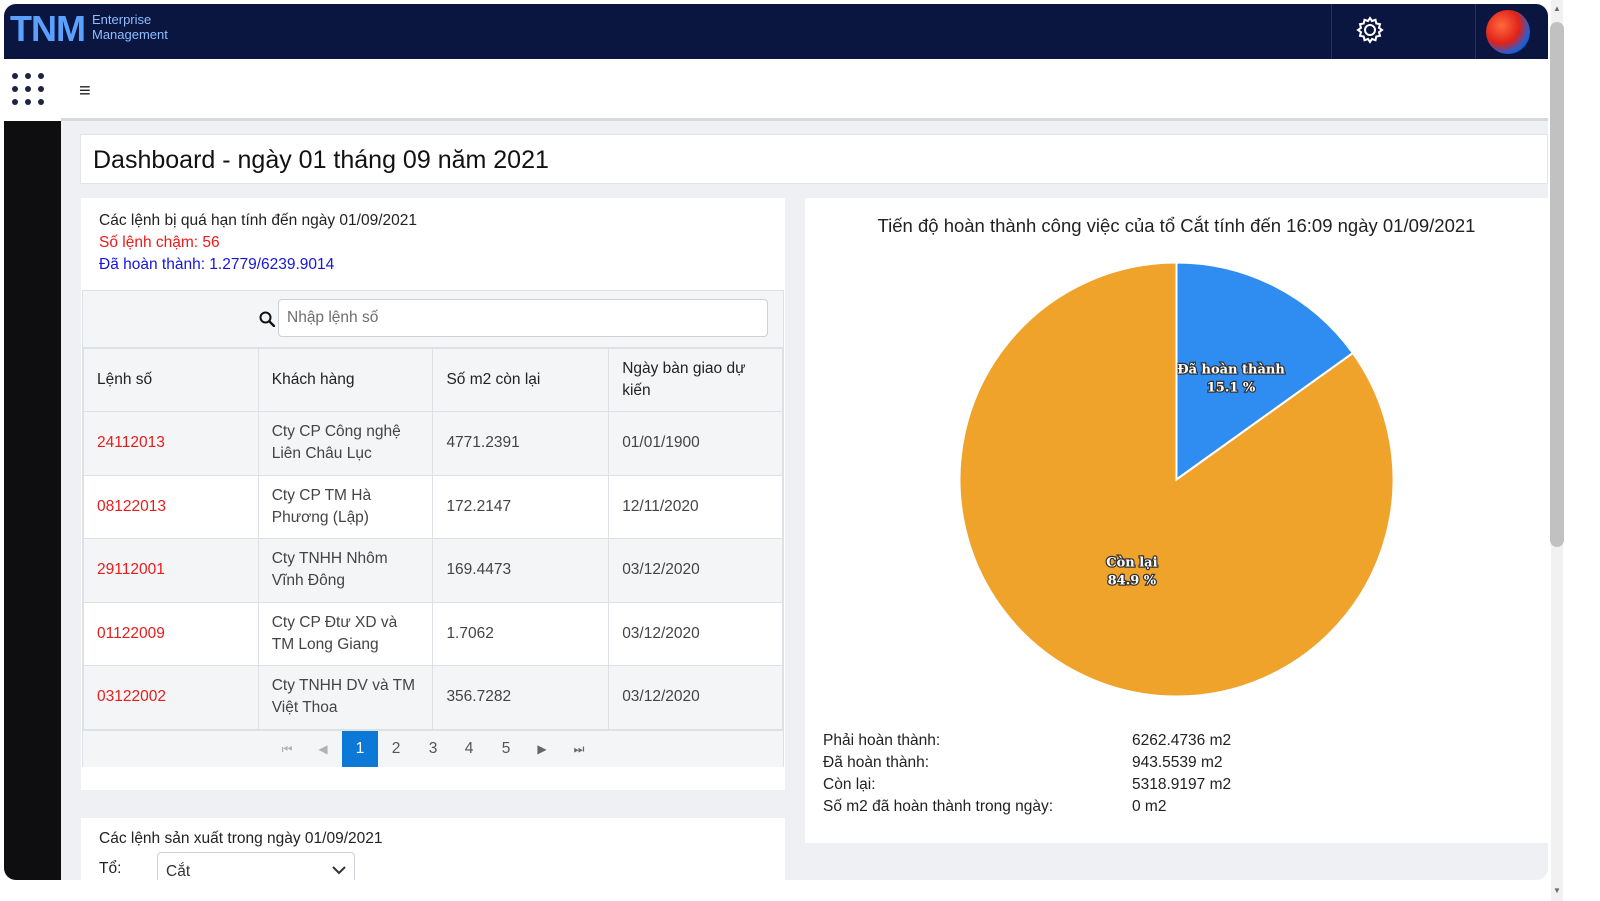 The width and height of the screenshot is (1600, 901). I want to click on gear-icon, so click(1370, 30).